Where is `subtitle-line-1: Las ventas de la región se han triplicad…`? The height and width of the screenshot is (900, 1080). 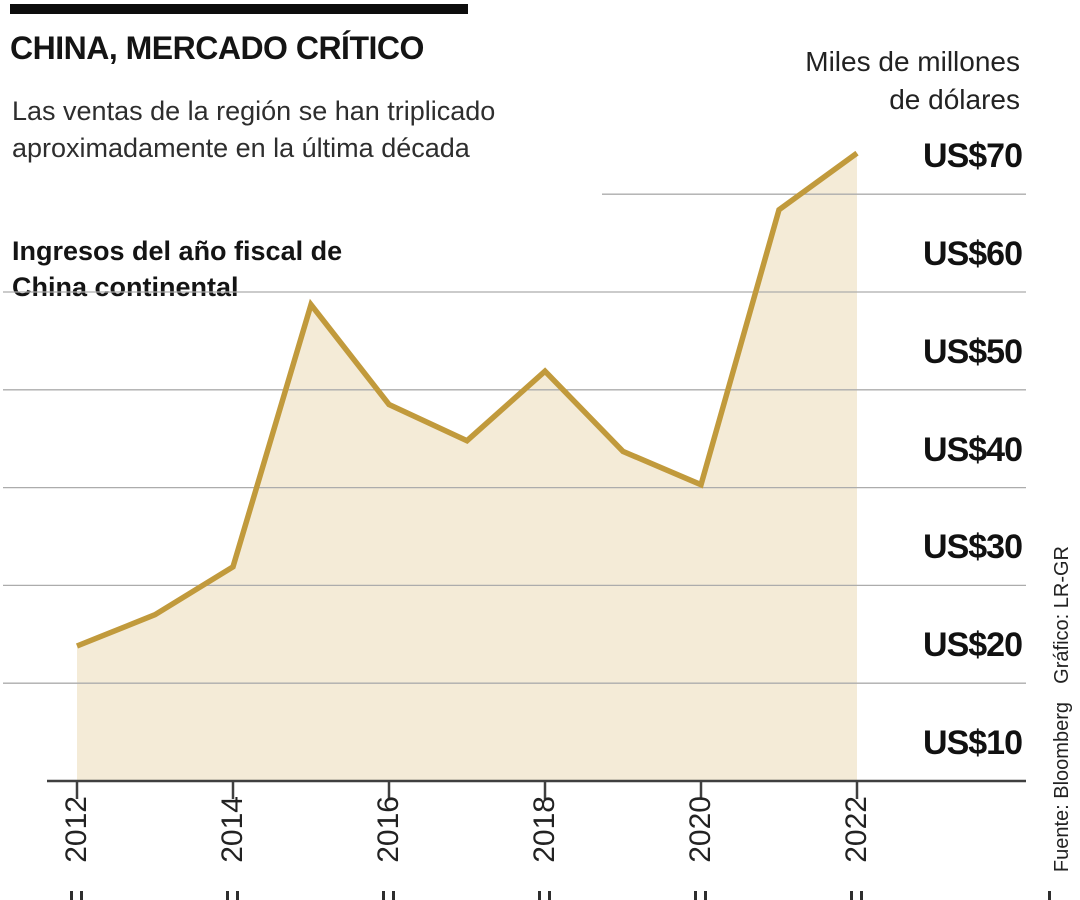
subtitle-line-1: Las ventas de la región se han triplicad… is located at coordinates (254, 111).